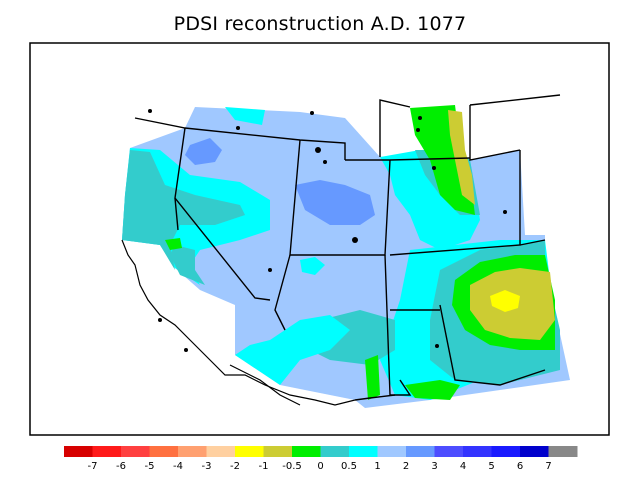 The height and width of the screenshot is (480, 640). Describe the element at coordinates (406, 466) in the screenshot. I see `legend-tick-label: 2` at that location.